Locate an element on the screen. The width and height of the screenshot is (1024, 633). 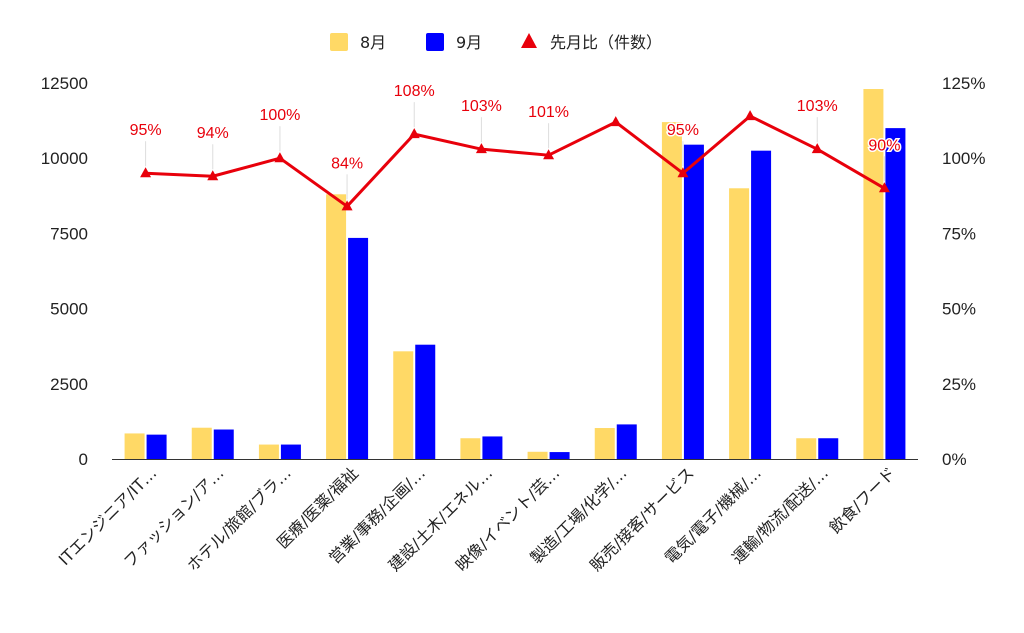
y-right-tick-label: 100% is located at coordinates (963, 158).